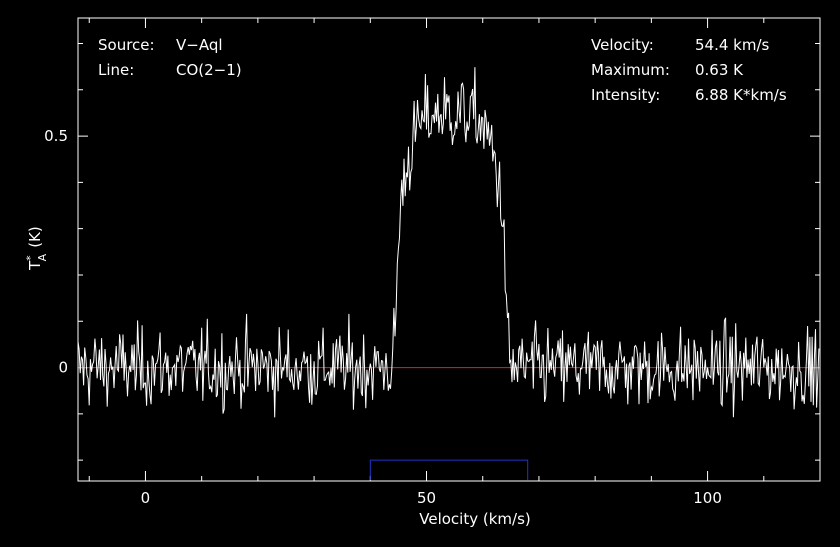  I want to click on svg-text:T*A(K): T*A (K), so click(36, 248).